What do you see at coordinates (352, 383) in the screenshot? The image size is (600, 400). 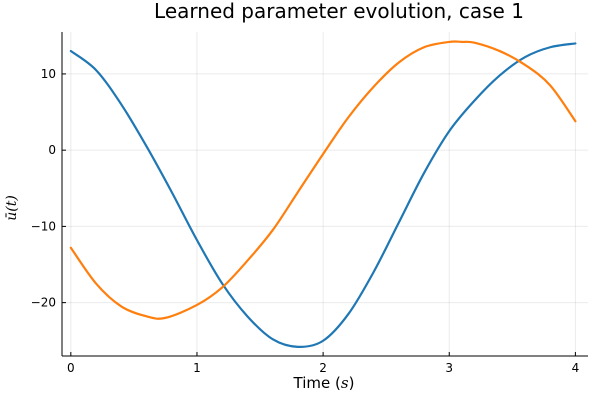 I see `x-axis-label-suffix: )` at bounding box center [352, 383].